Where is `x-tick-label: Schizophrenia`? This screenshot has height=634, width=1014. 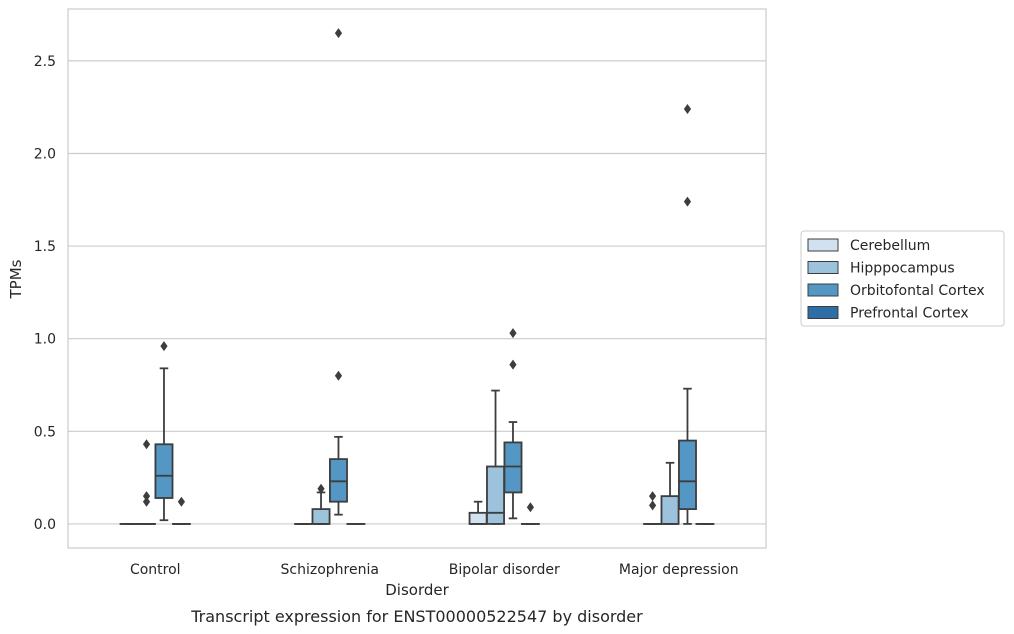 x-tick-label: Schizophrenia is located at coordinates (330, 570).